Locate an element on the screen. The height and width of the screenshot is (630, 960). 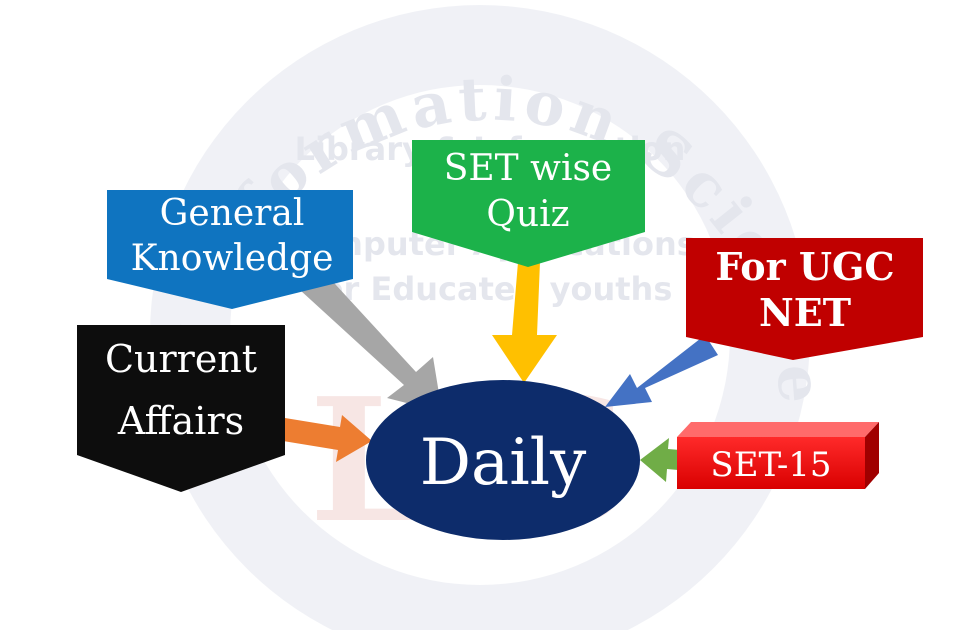
arrow-from-set-badge is located at coordinates (660, 460).